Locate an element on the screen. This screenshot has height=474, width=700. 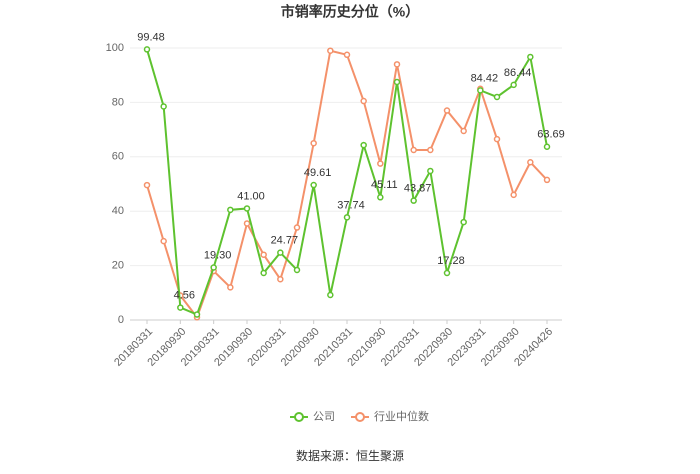
source: 数据来源：恒生聚源 is located at coordinates (350, 455).